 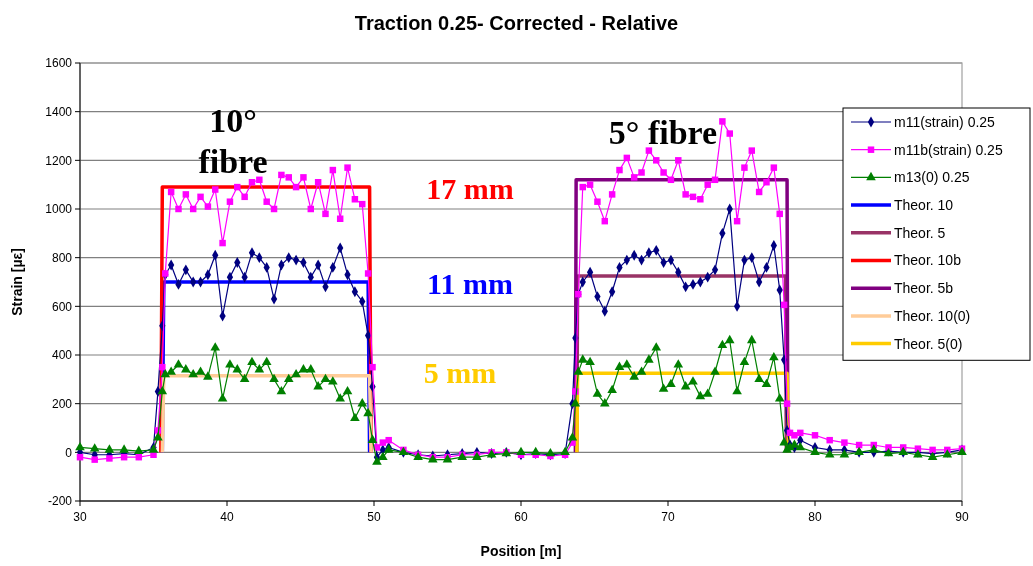 I want to click on x-tick-label: 80, so click(x=815, y=517).